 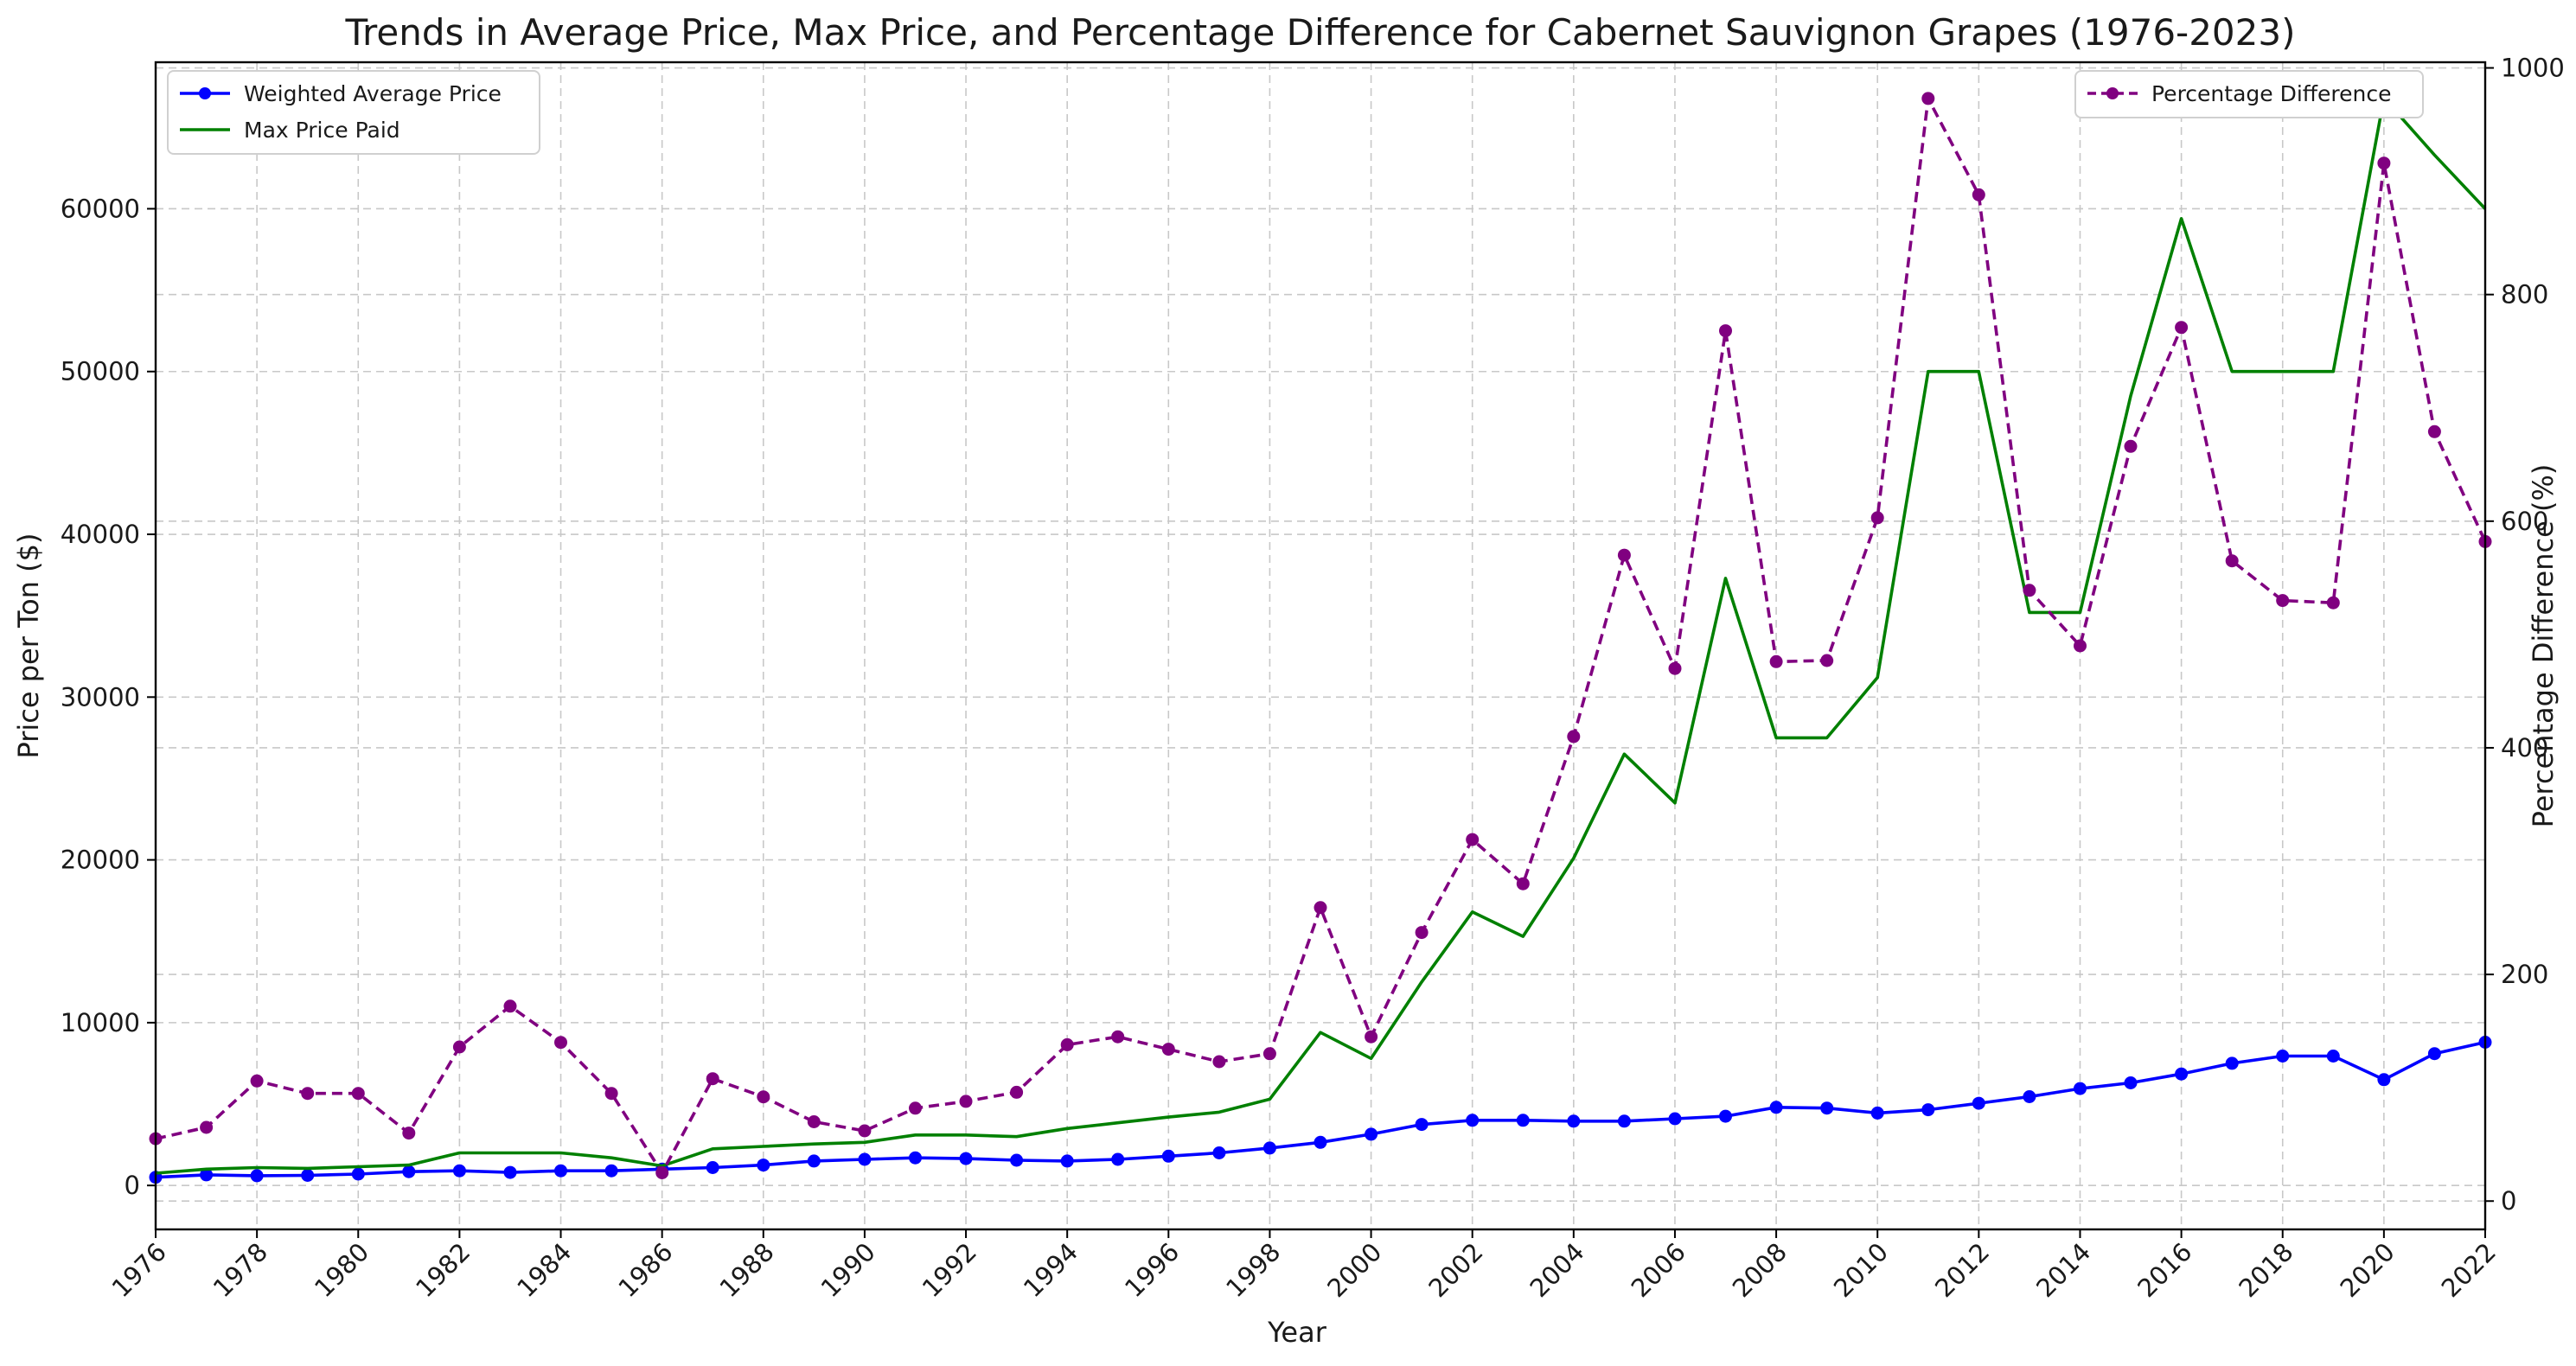 I want to click on x-tick-label: 1990, so click(x=848, y=1270).